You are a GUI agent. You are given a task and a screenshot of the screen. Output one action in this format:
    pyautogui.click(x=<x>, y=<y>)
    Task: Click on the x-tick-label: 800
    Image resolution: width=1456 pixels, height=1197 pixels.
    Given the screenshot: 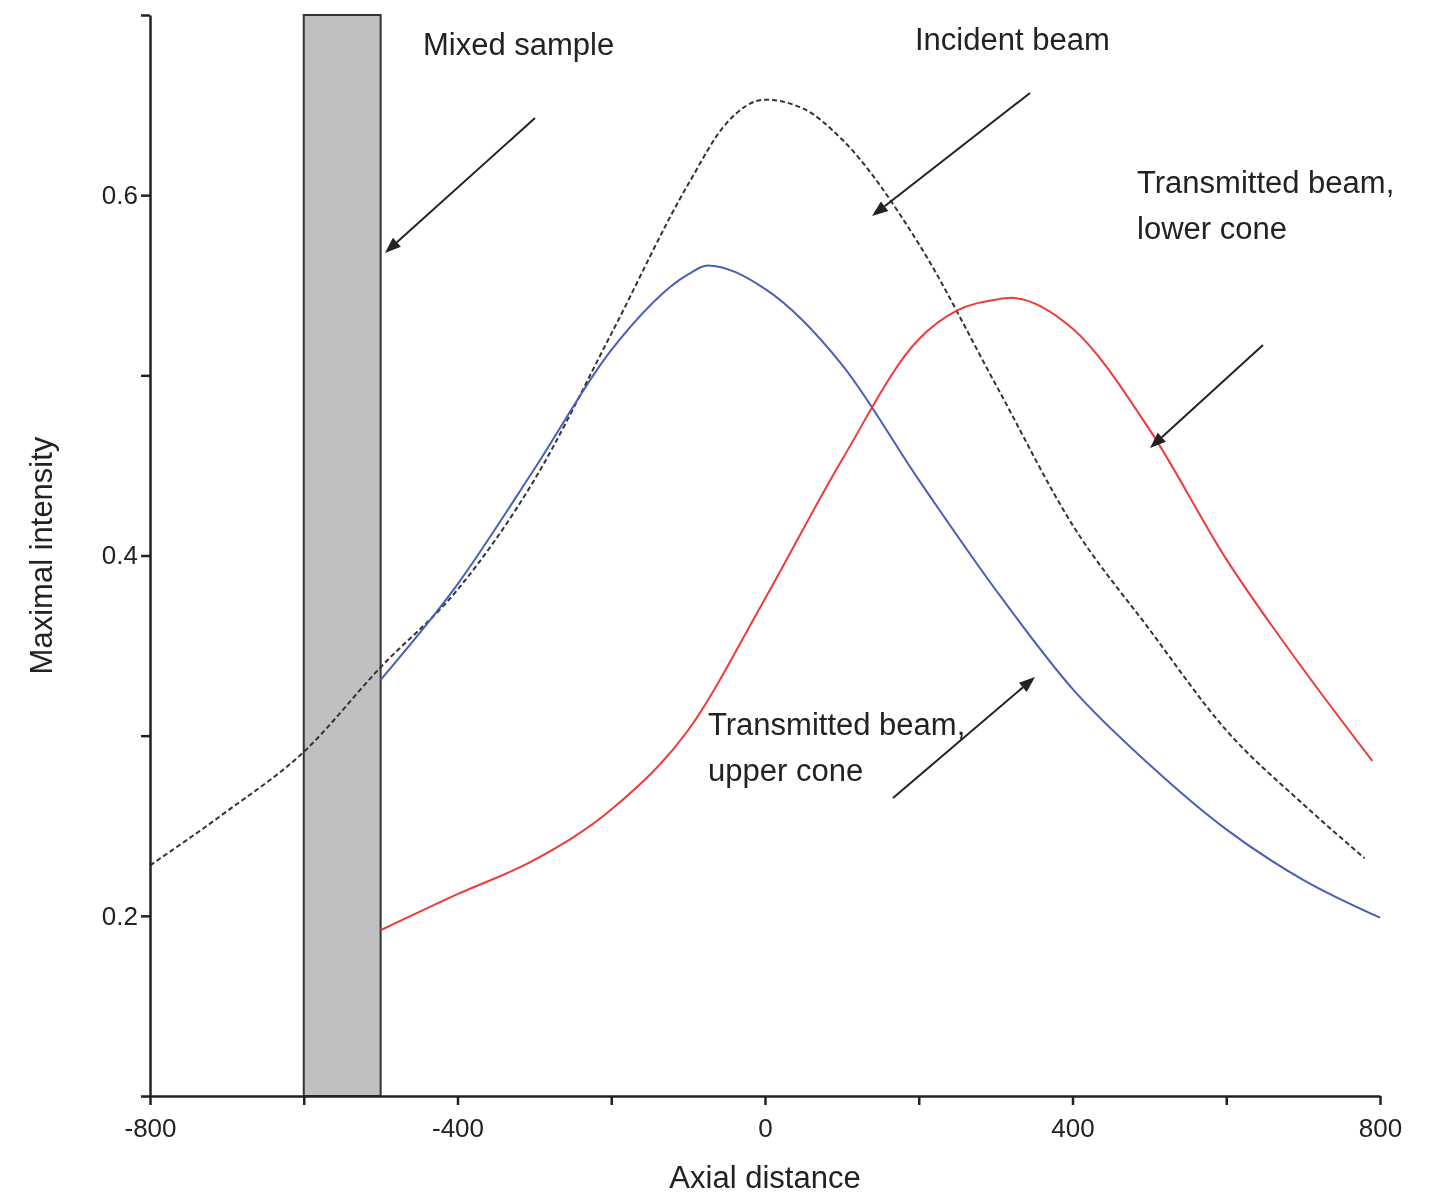 What is the action you would take?
    pyautogui.click(x=1380, y=1127)
    